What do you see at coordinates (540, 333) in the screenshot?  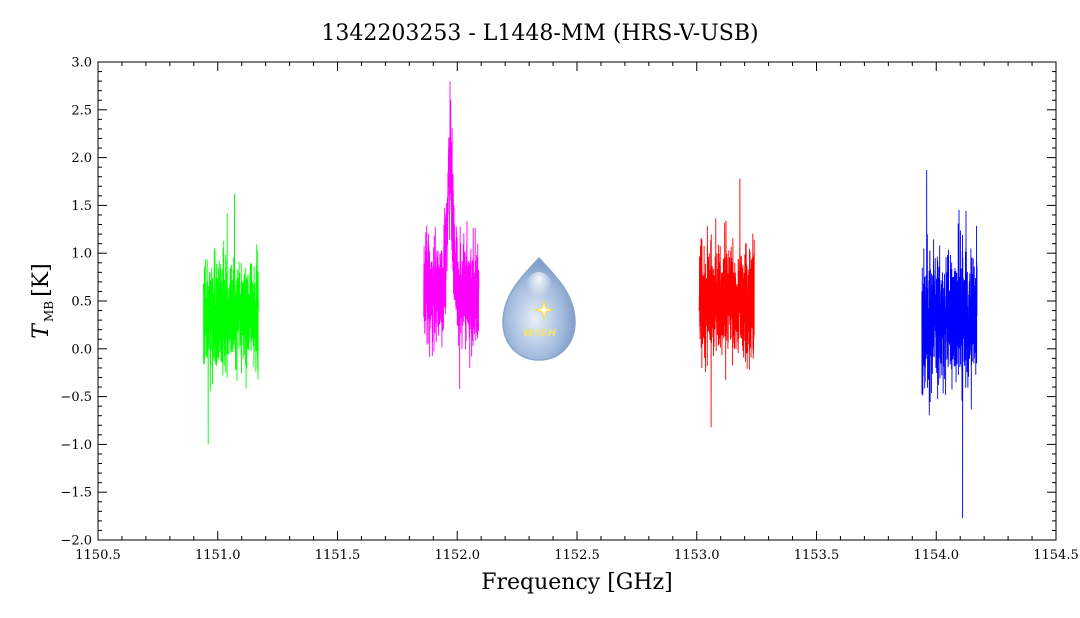 I see `logo-text: WISH` at bounding box center [540, 333].